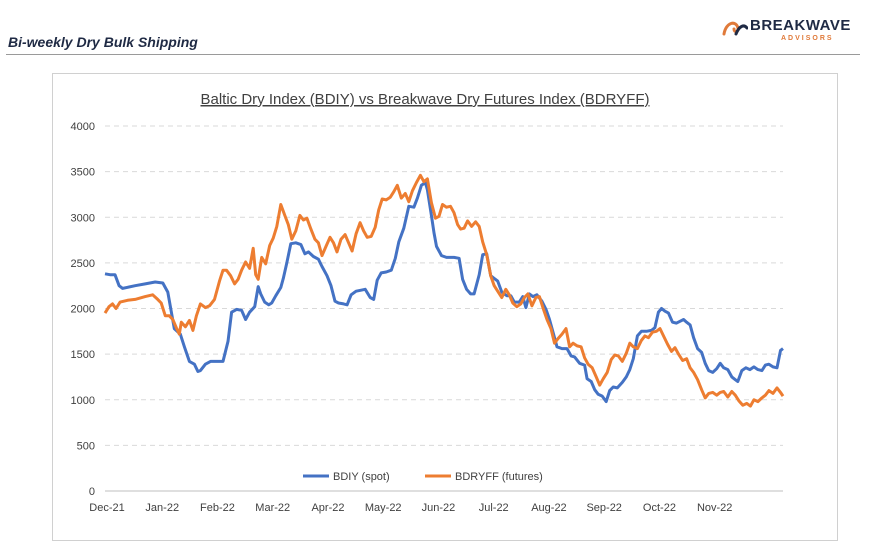 Image resolution: width=886 pixels, height=548 pixels. What do you see at coordinates (735, 28) in the screenshot?
I see `wave-logo-icon` at bounding box center [735, 28].